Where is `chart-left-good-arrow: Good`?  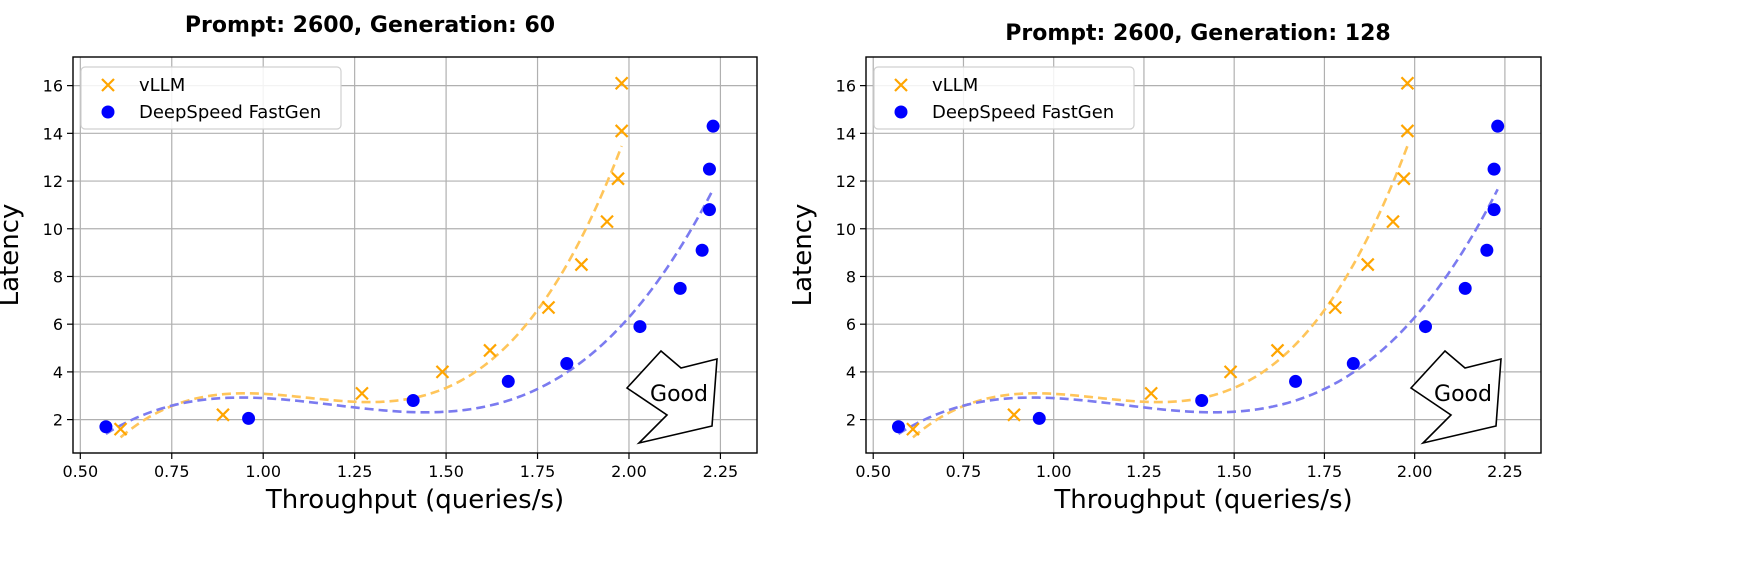 chart-left-good-arrow: Good is located at coordinates (671, 397).